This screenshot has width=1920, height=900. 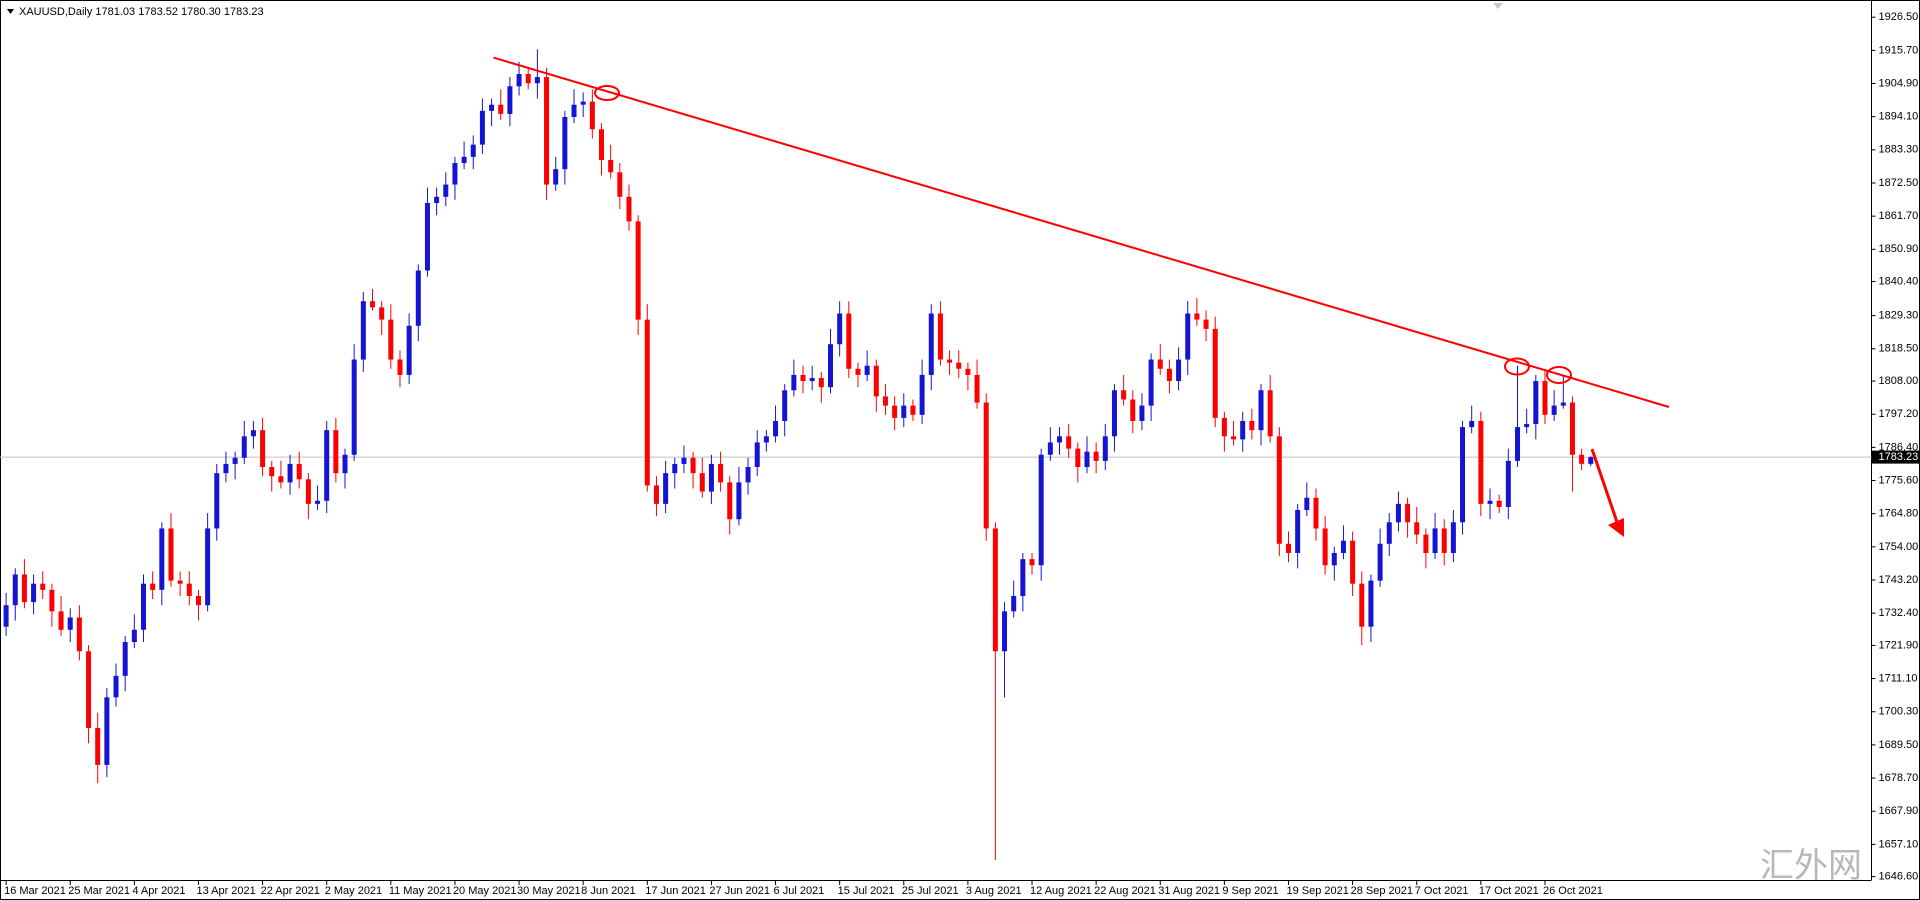 I want to click on y-tick-label: 1861.70, so click(x=1899, y=216).